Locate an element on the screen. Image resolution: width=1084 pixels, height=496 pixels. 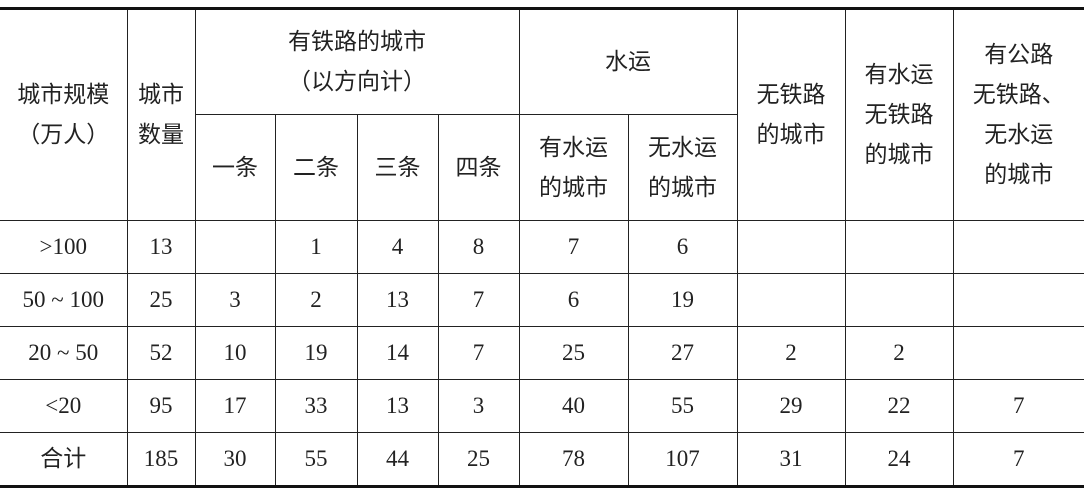
header-text: 无铁路、 is located at coordinates (1018, 94).